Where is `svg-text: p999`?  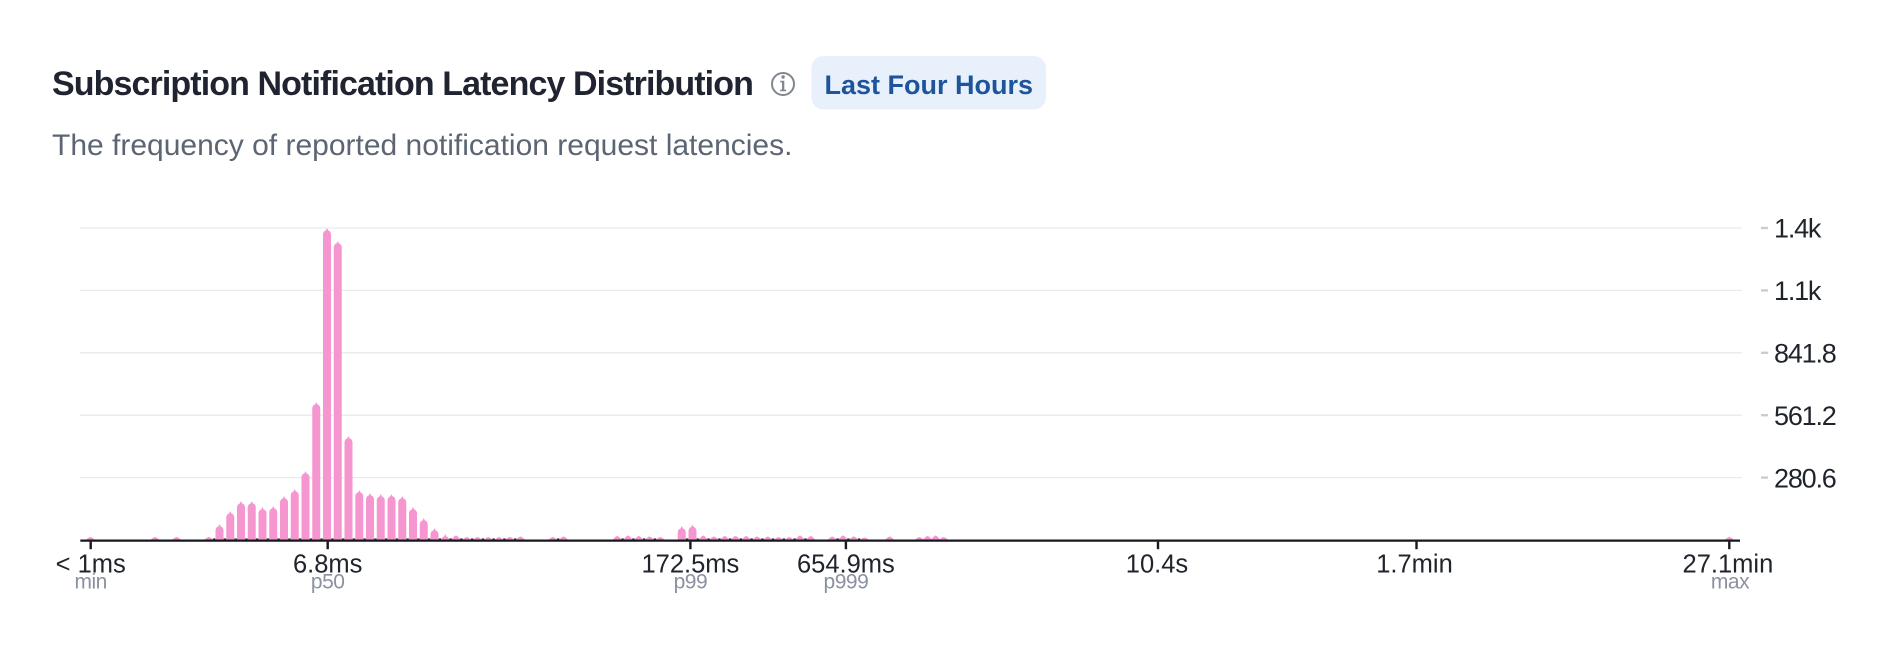
svg-text: p999 is located at coordinates (846, 582).